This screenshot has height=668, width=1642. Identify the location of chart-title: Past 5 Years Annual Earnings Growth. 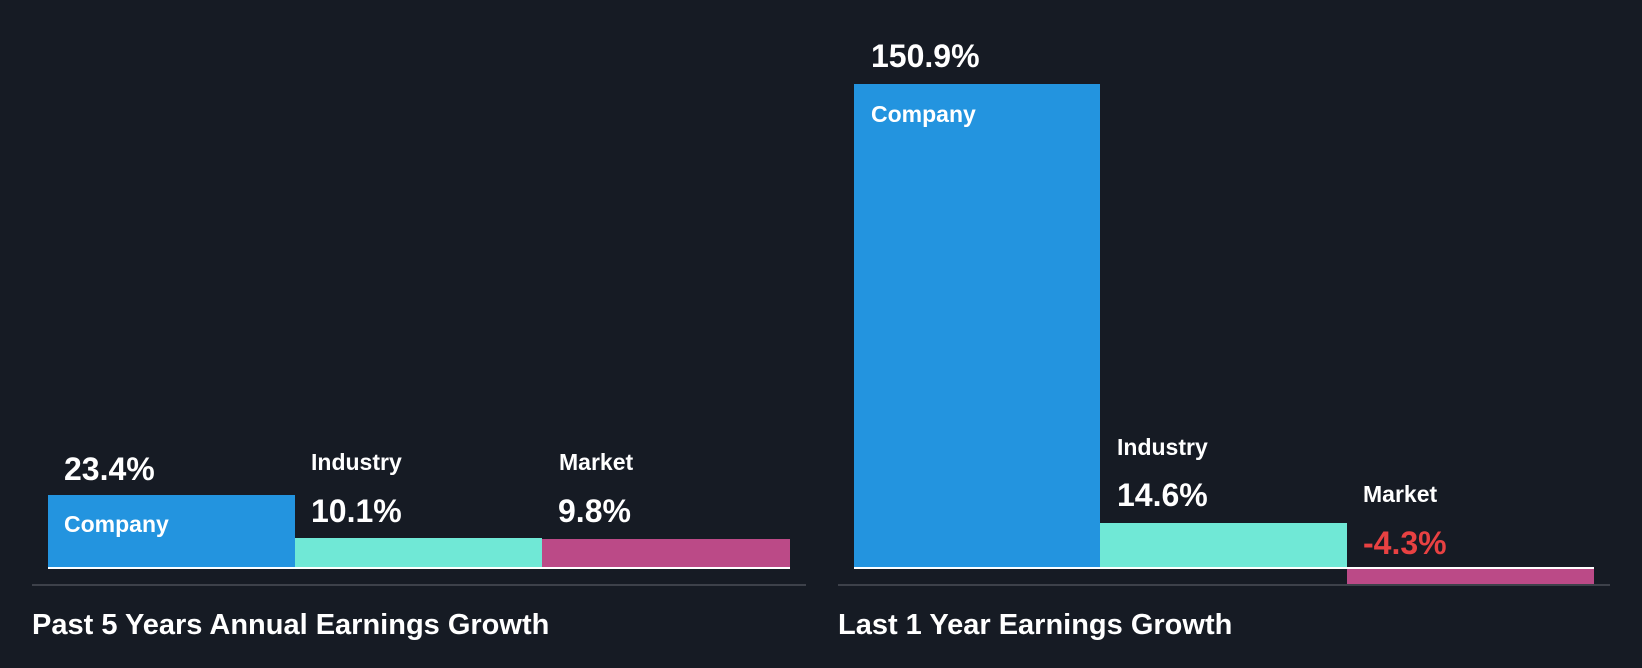
(291, 625).